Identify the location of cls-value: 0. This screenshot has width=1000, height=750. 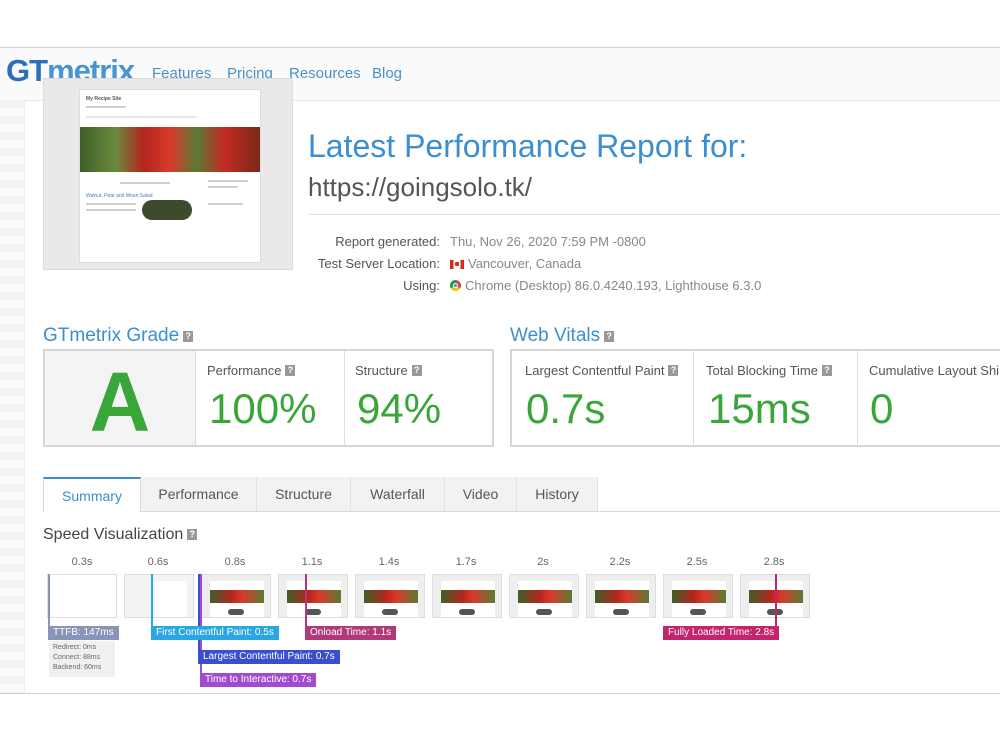
(882, 408).